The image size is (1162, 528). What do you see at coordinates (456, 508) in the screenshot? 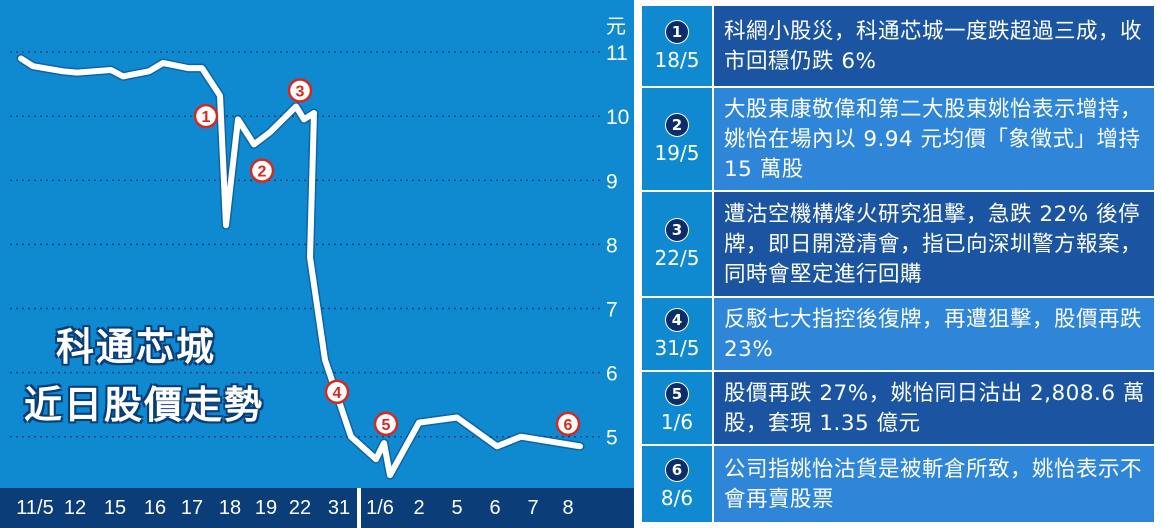
I see `x-tick-label: 5` at bounding box center [456, 508].